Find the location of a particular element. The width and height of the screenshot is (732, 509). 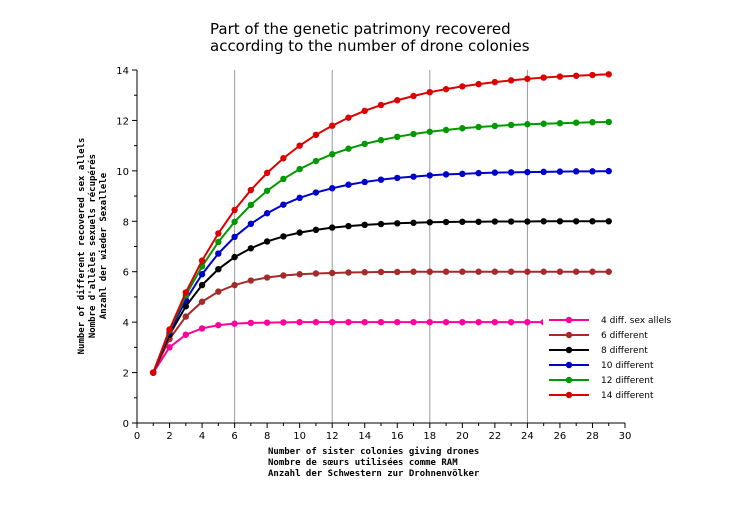

x-tick-label: 18 is located at coordinates (429, 436).